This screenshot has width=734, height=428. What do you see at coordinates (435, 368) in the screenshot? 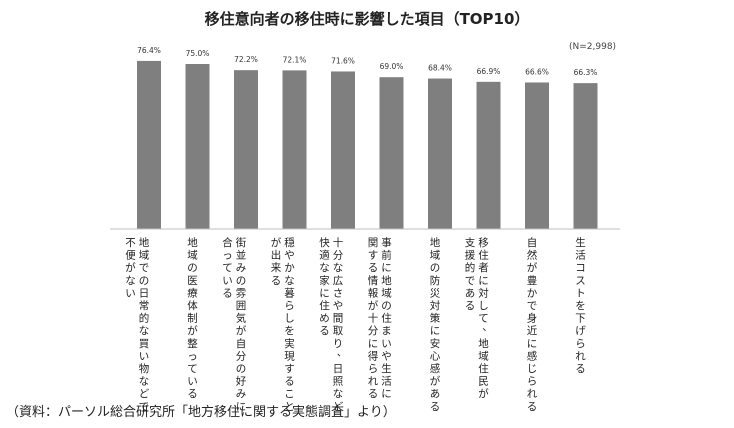
I see `category-label-char: 感` at bounding box center [435, 368].